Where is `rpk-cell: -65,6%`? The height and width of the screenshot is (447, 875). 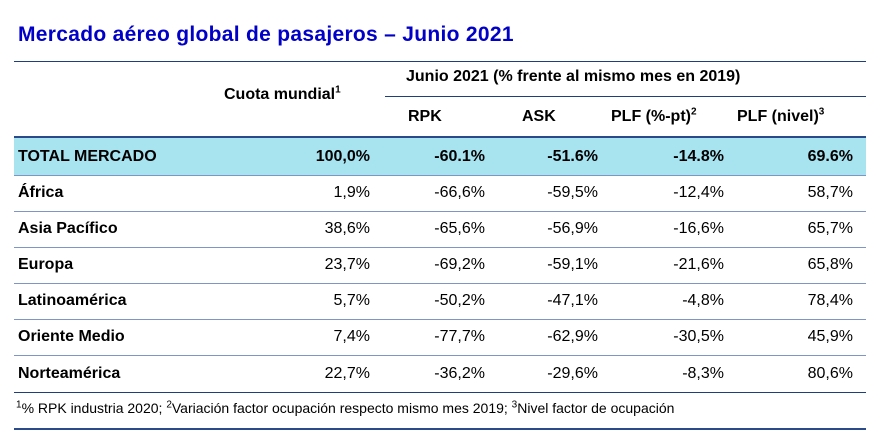
rpk-cell: -65,6% is located at coordinates (459, 228).